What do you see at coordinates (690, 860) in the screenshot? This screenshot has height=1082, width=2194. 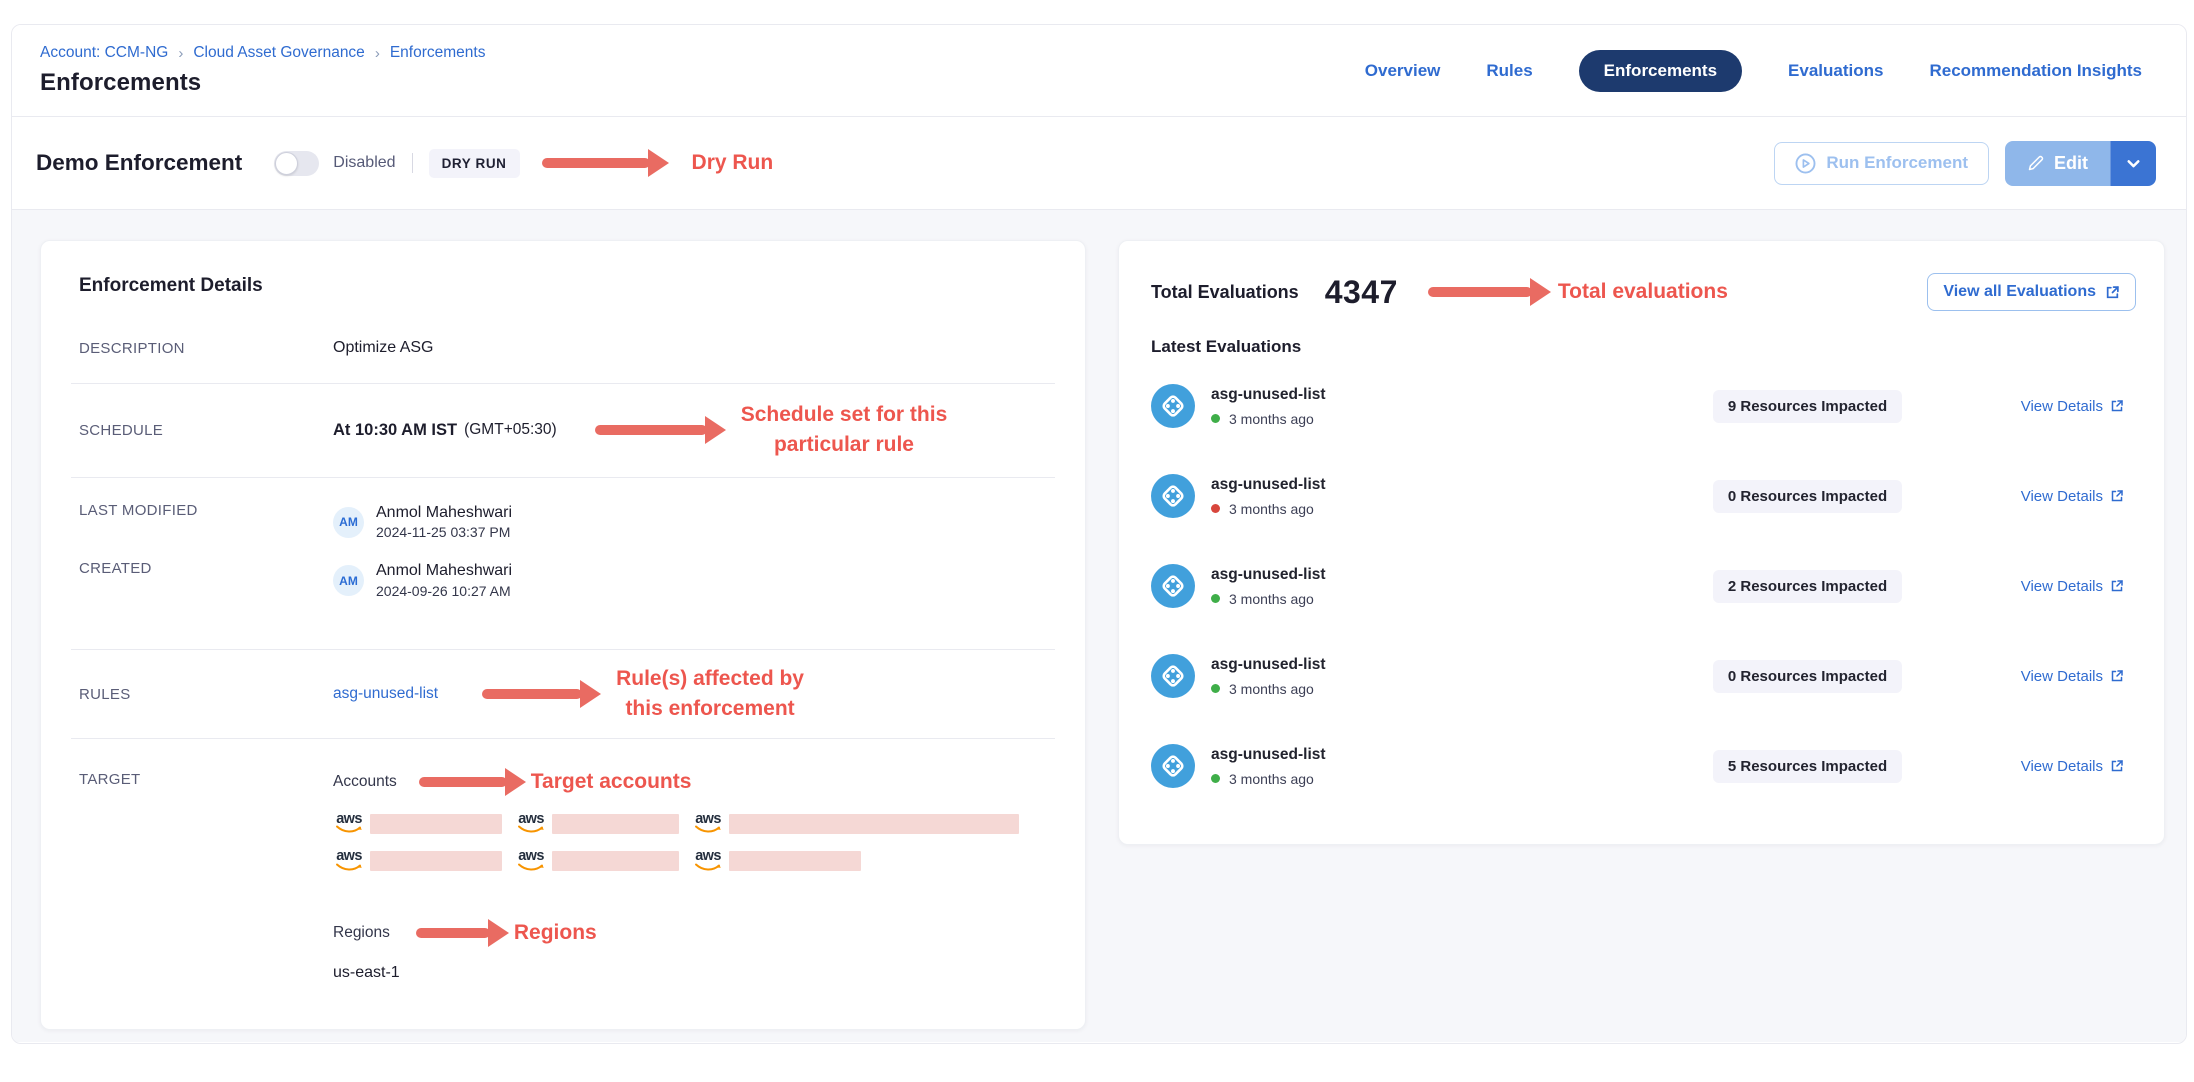 I see `aws-accounts-row: aws aws aws` at bounding box center [690, 860].